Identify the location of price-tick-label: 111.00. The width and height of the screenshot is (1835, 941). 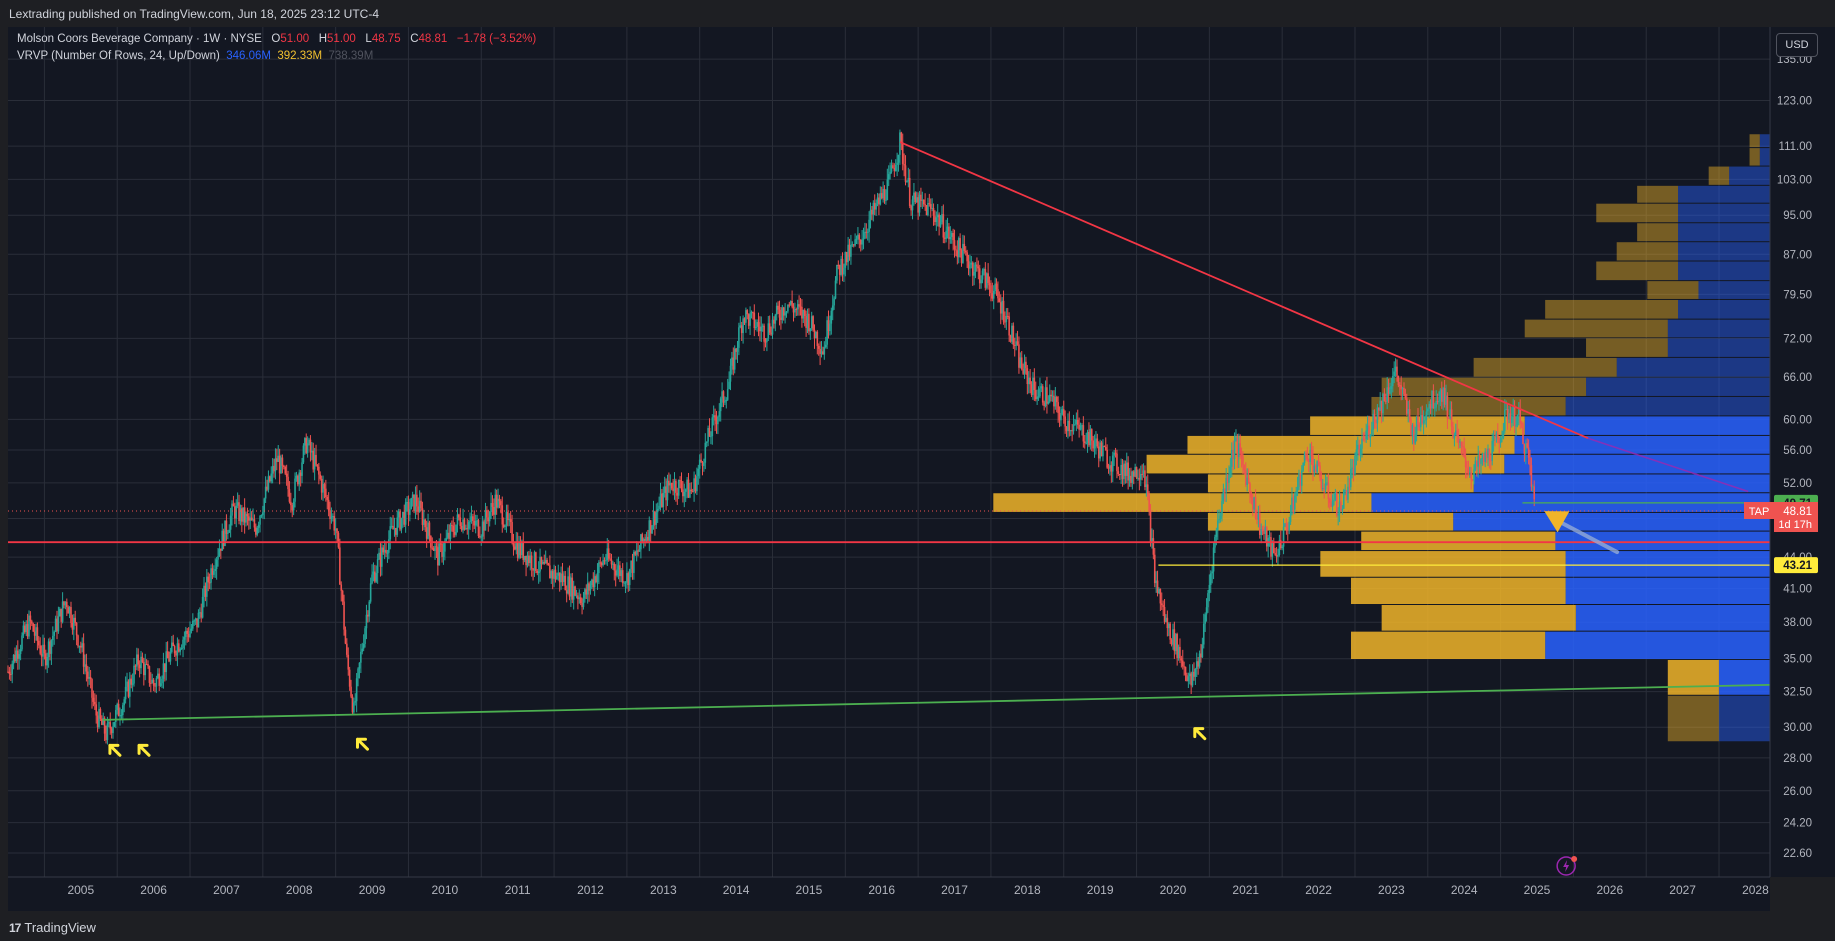
(1795, 147).